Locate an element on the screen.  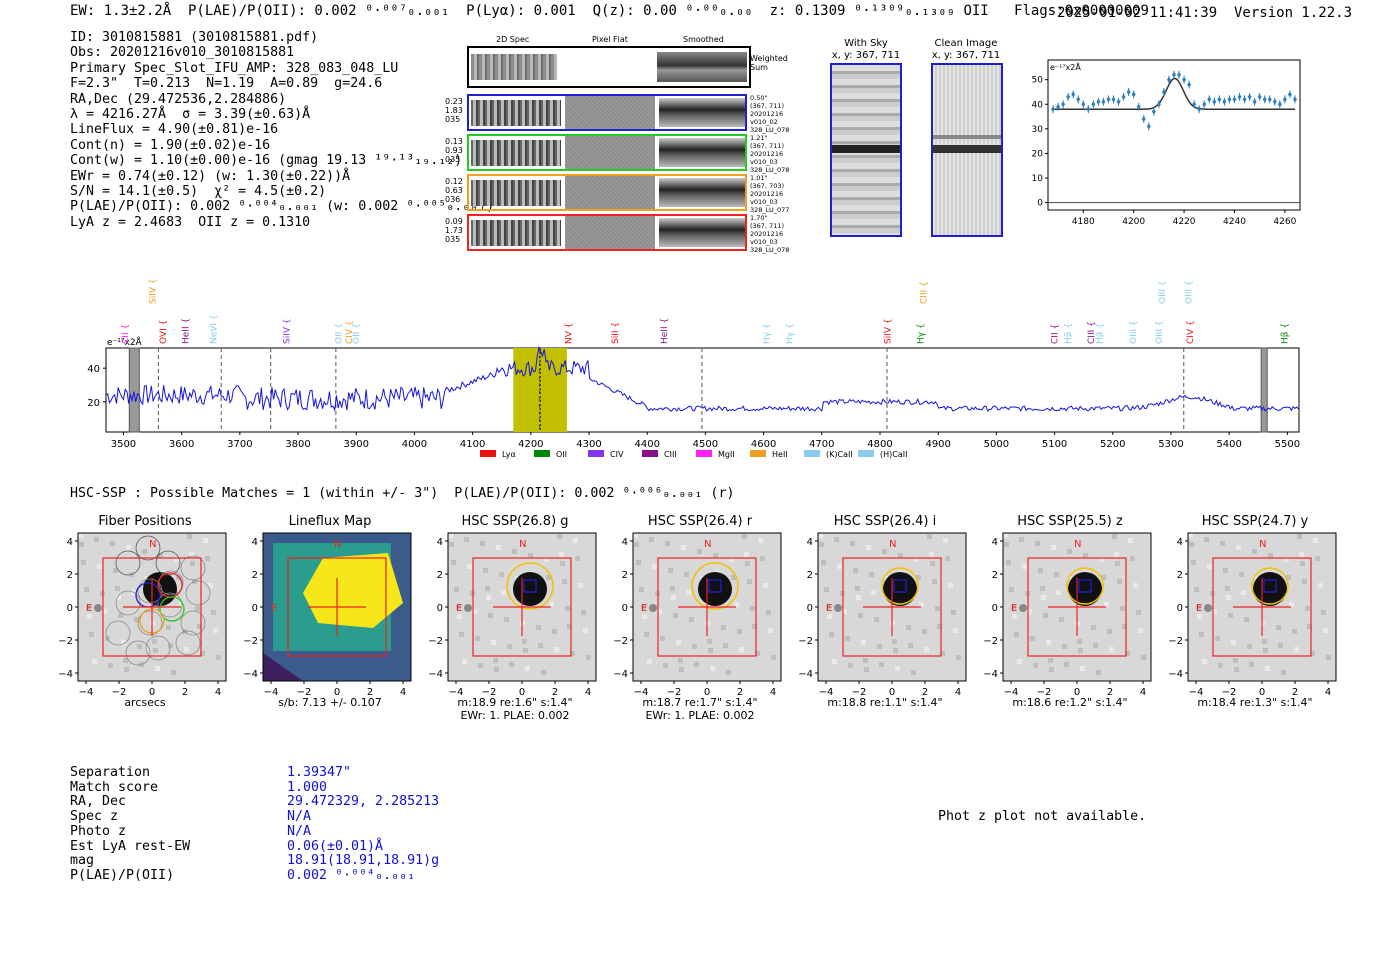
x-tick-label: 4700 is located at coordinates (821, 444).